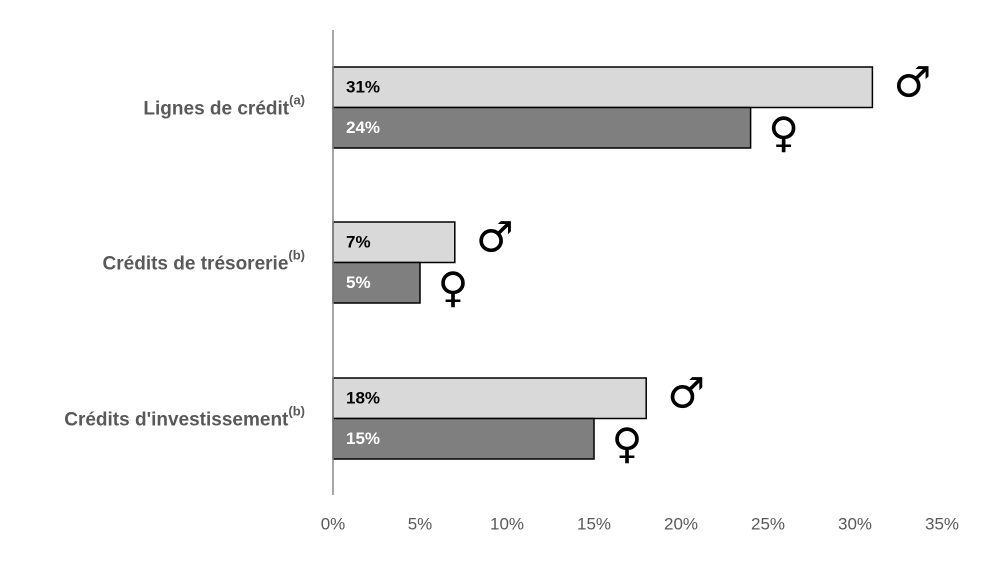 The width and height of the screenshot is (1000, 562). Describe the element at coordinates (363, 127) in the screenshot. I see `value-label: 24%` at that location.